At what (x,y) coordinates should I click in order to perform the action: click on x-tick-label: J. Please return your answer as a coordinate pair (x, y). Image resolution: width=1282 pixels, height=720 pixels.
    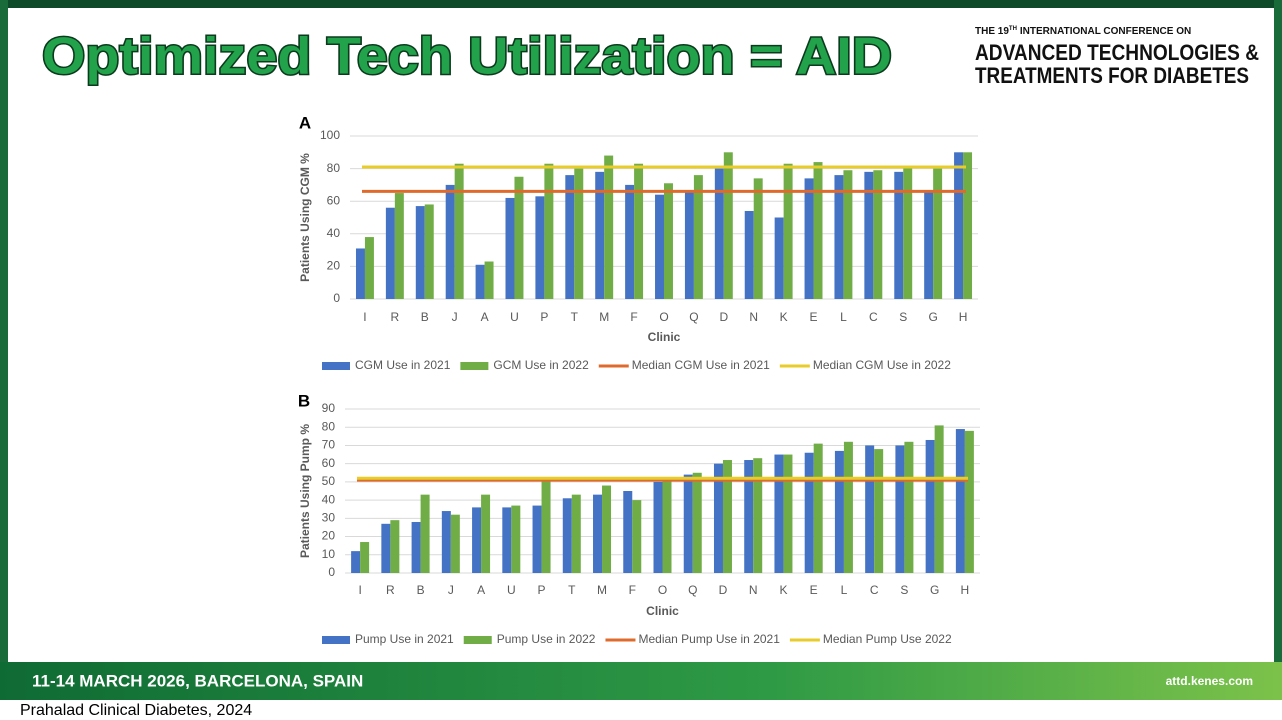
    Looking at the image, I should click on (455, 317).